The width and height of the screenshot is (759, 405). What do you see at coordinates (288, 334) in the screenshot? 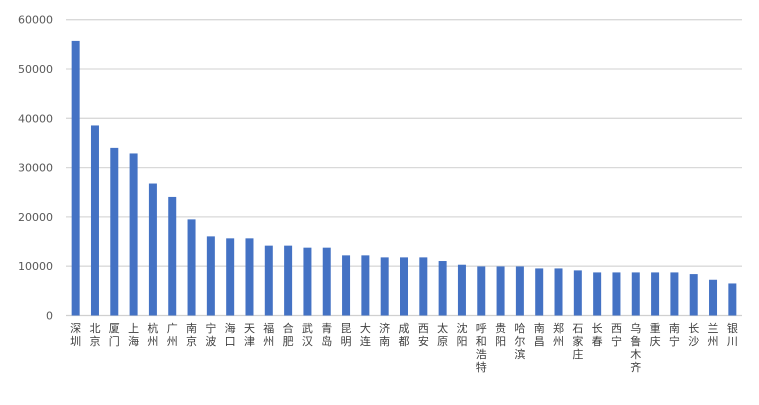
I see `x-tick-label: 合肥` at bounding box center [288, 334].